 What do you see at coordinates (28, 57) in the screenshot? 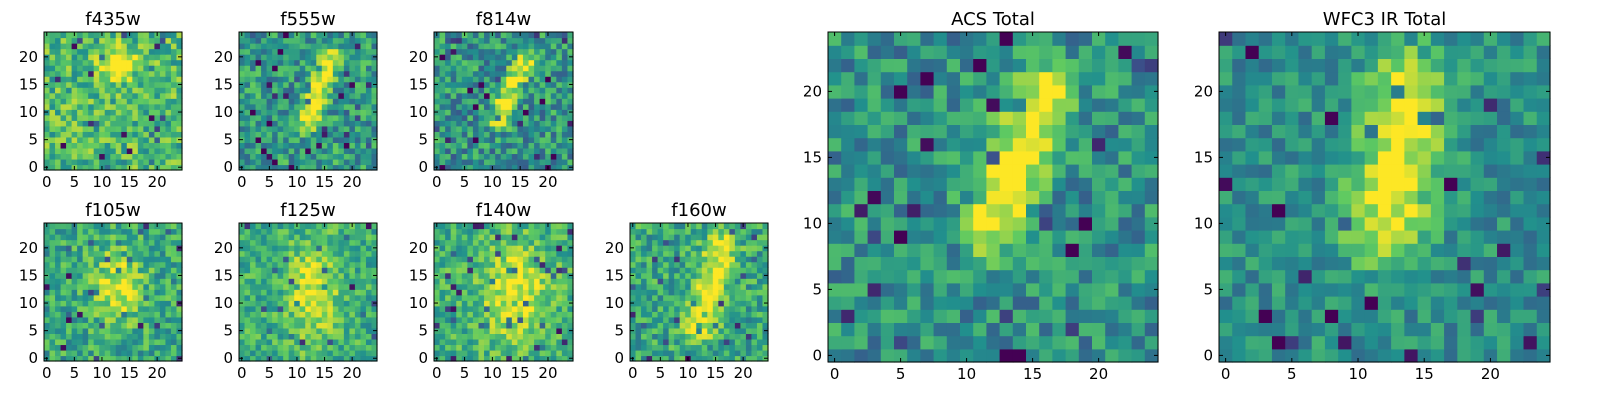
I see `y-tick-label: 20` at bounding box center [28, 57].